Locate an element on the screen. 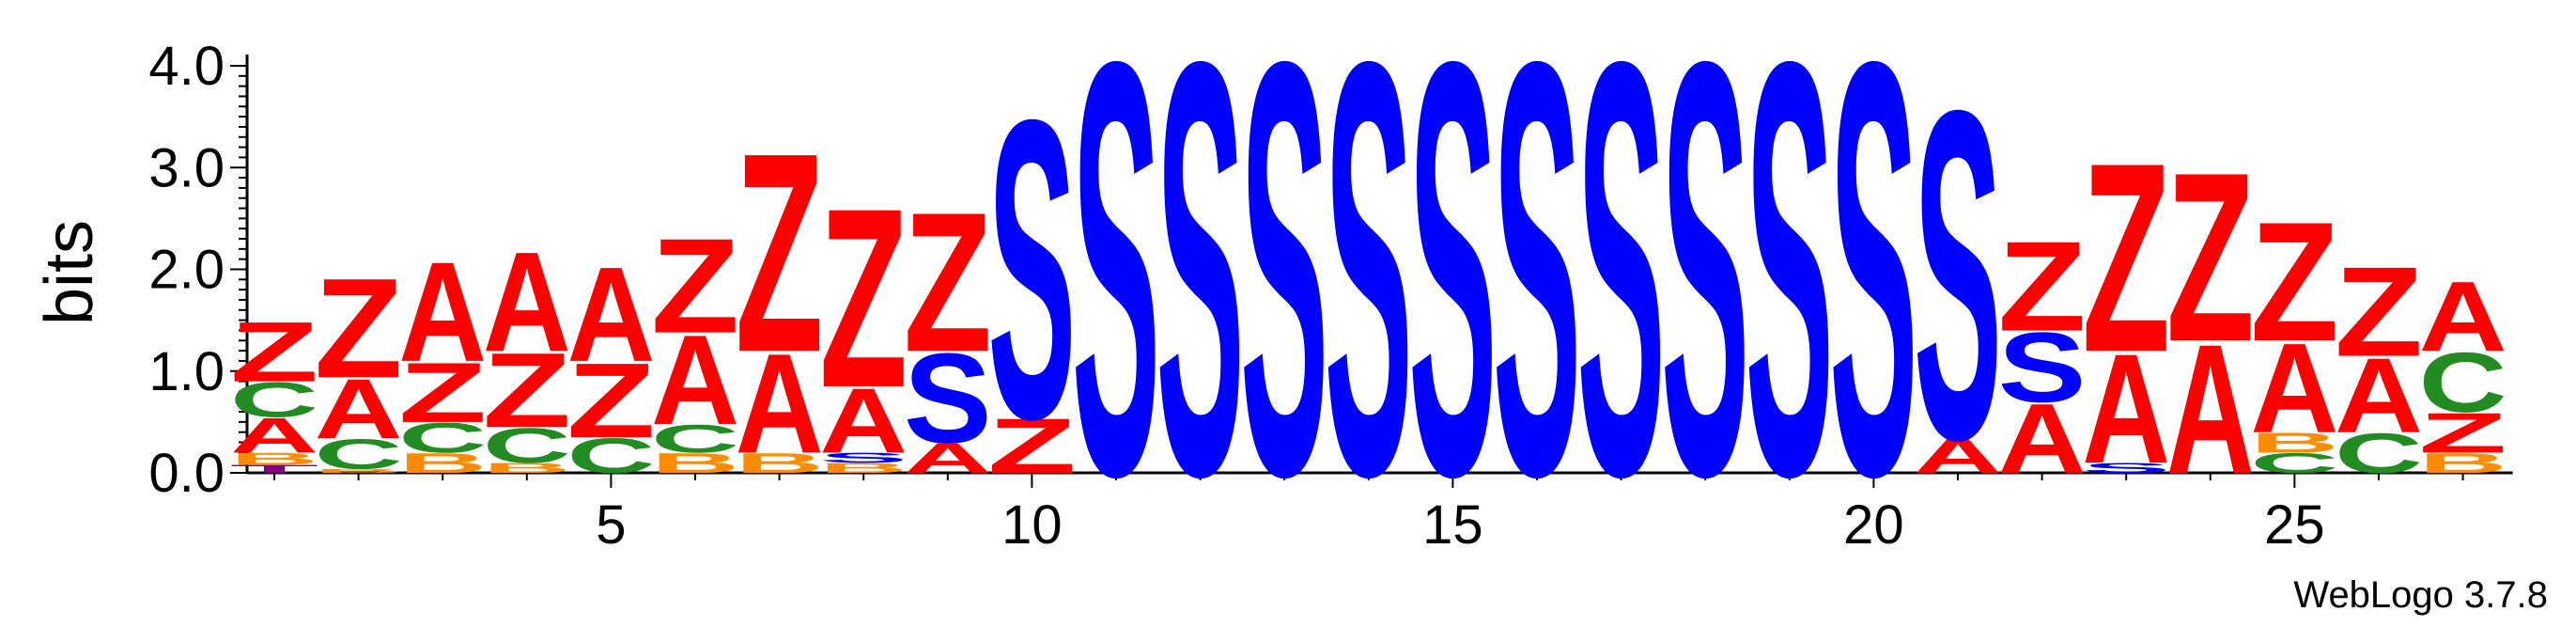 This screenshot has width=2576, height=627. logo-stack: CZA is located at coordinates (610, 362).